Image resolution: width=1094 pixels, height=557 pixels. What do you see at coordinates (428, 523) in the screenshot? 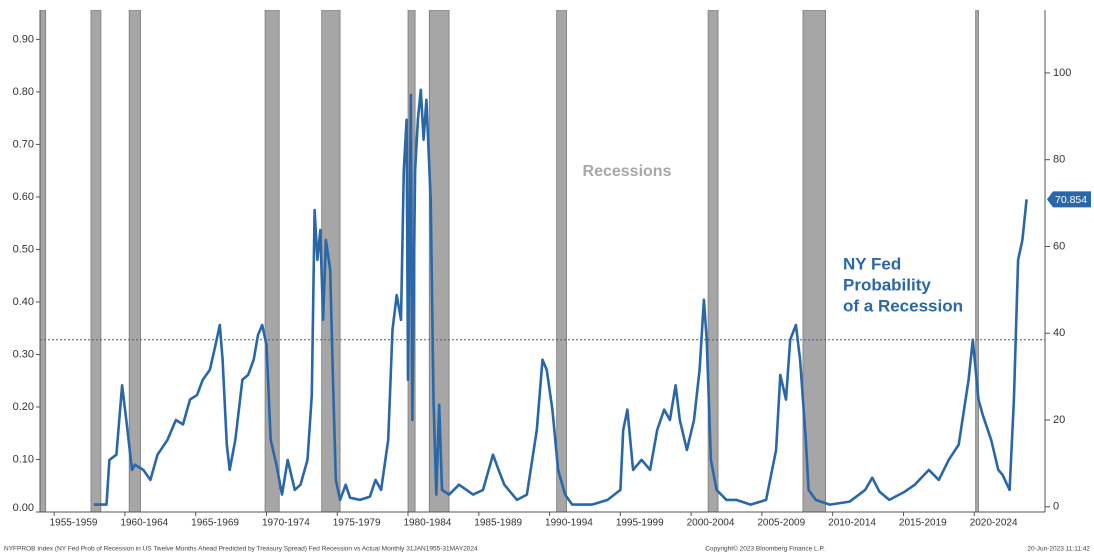
I see `x-tick-label: 1980-1984` at bounding box center [428, 523].